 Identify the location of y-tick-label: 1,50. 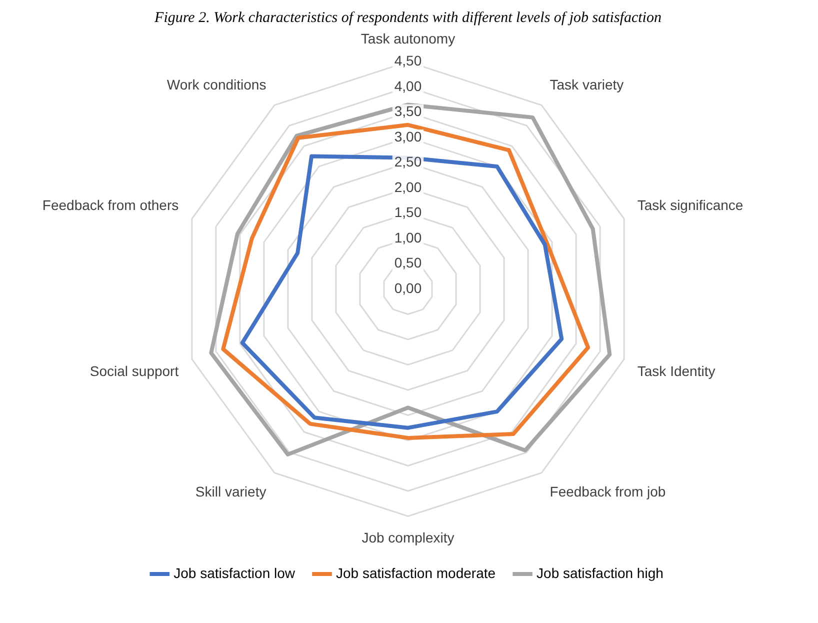
(408, 212).